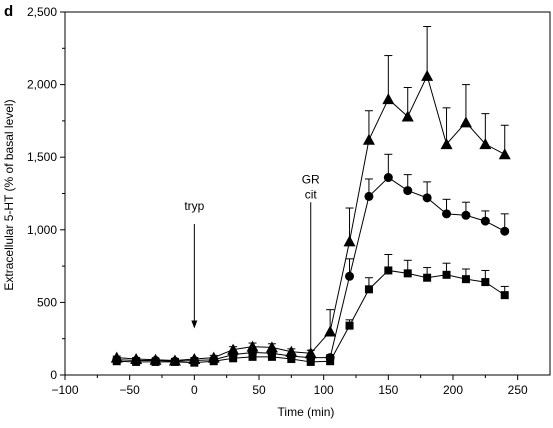 The height and width of the screenshot is (428, 553). I want to click on x-axis-label: Time (min), so click(306, 412).